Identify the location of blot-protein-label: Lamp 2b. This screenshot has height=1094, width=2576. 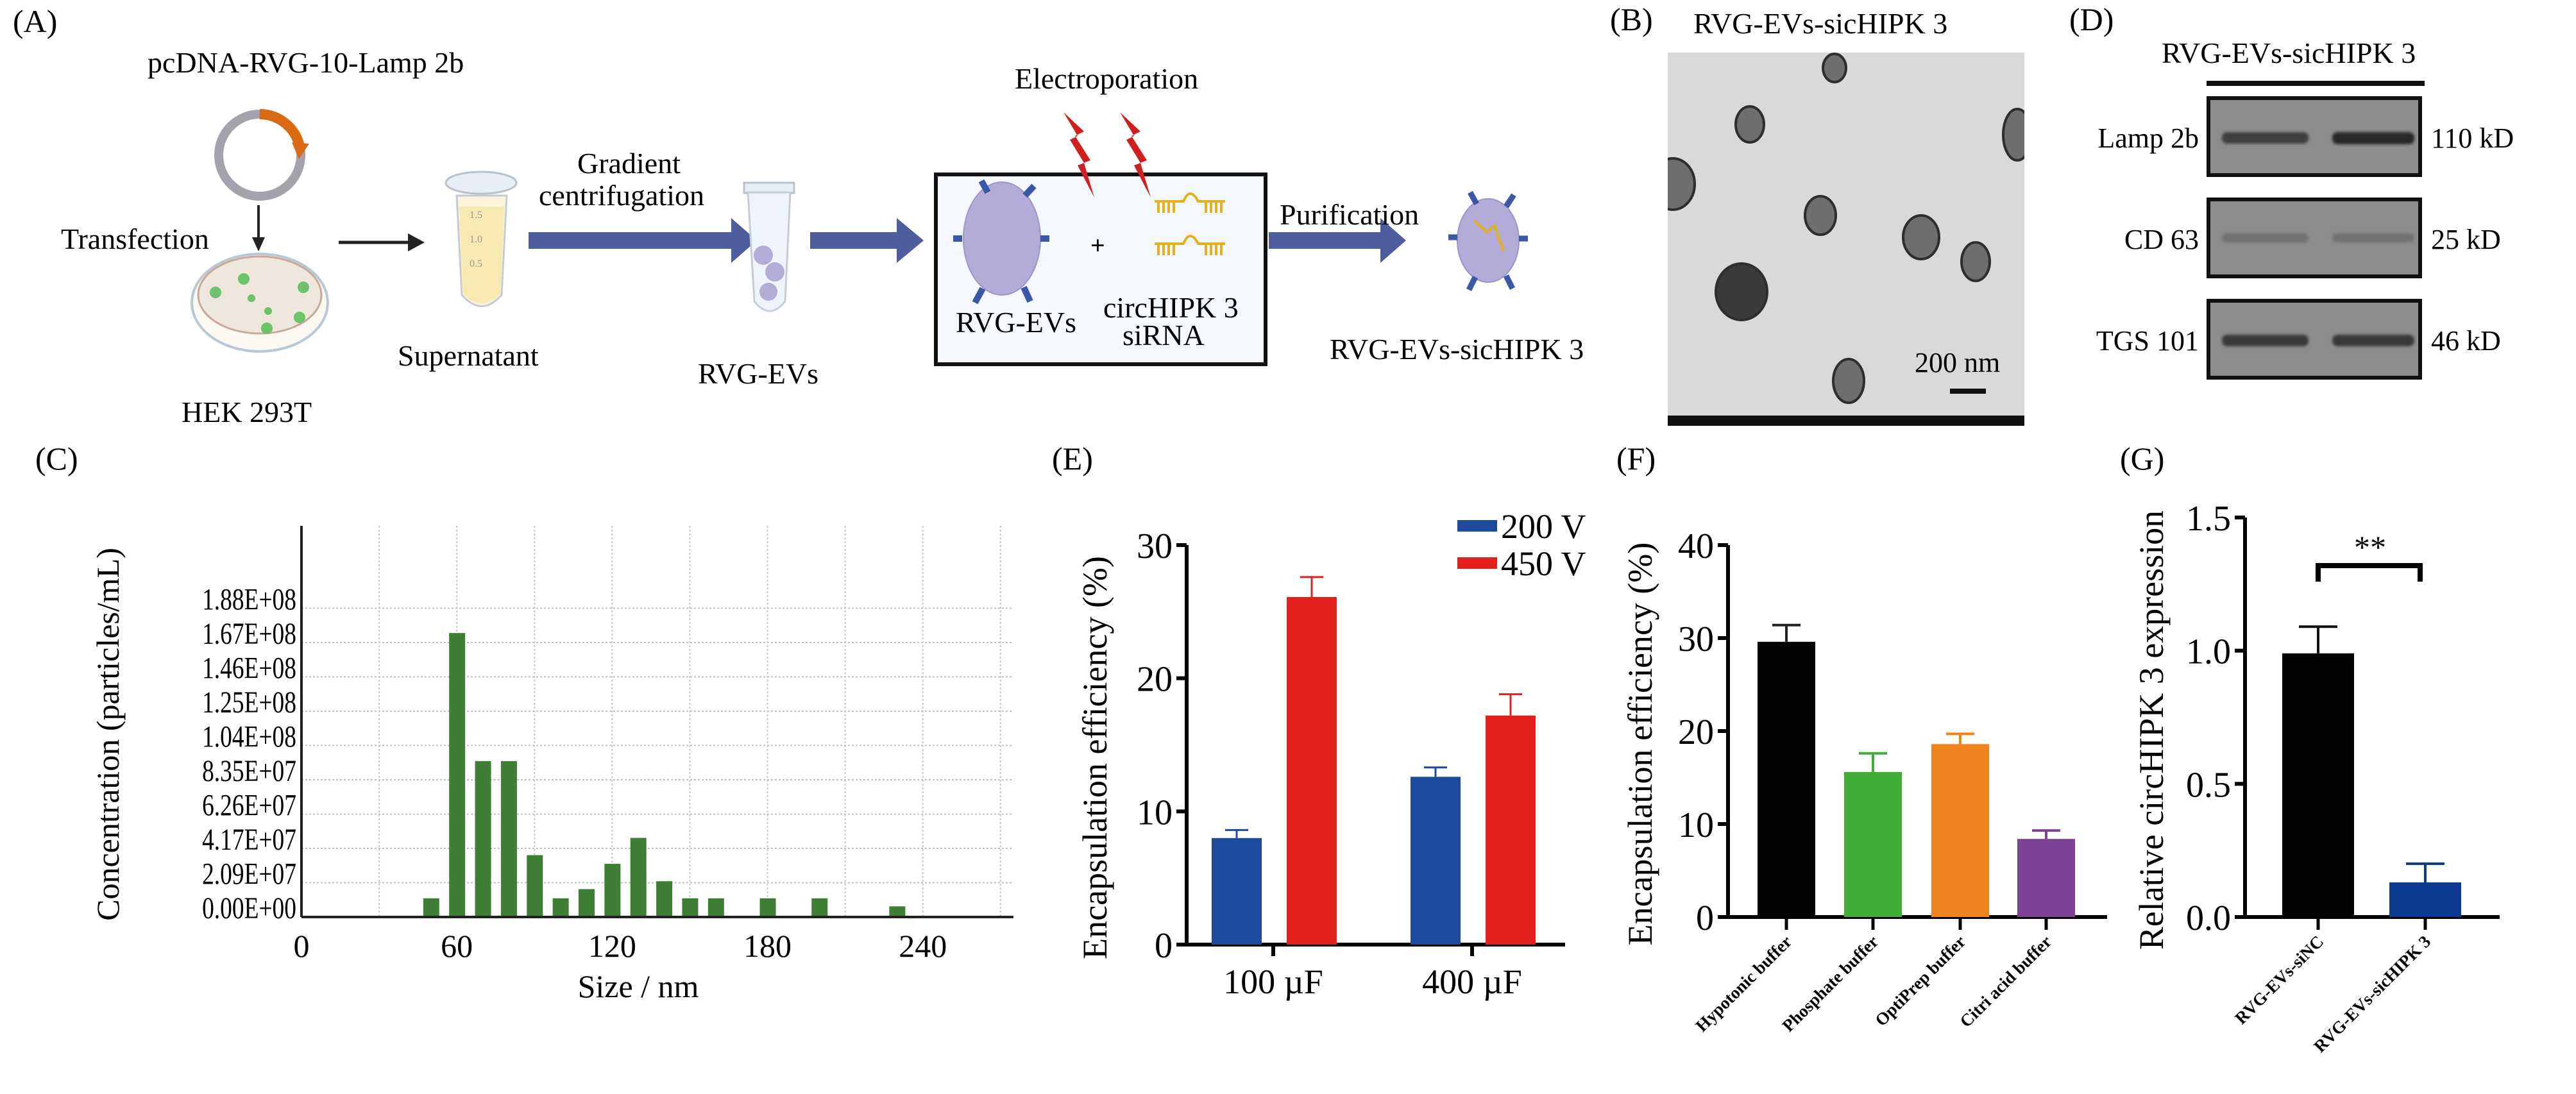
(2148, 138).